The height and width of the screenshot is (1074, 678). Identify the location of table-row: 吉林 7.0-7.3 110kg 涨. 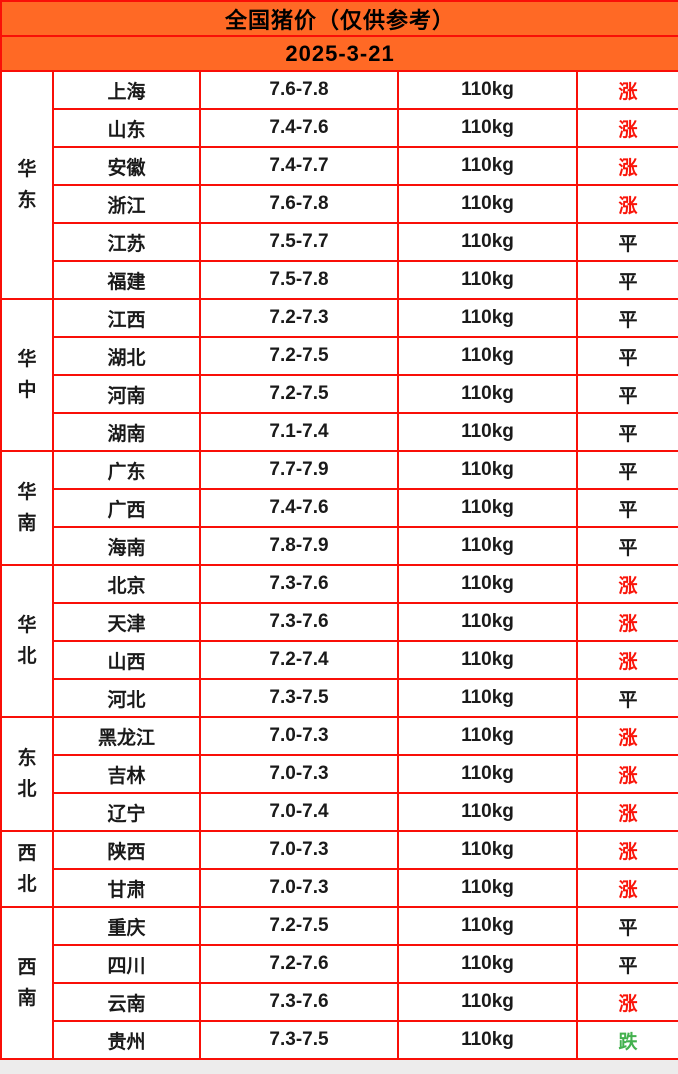
(339, 774).